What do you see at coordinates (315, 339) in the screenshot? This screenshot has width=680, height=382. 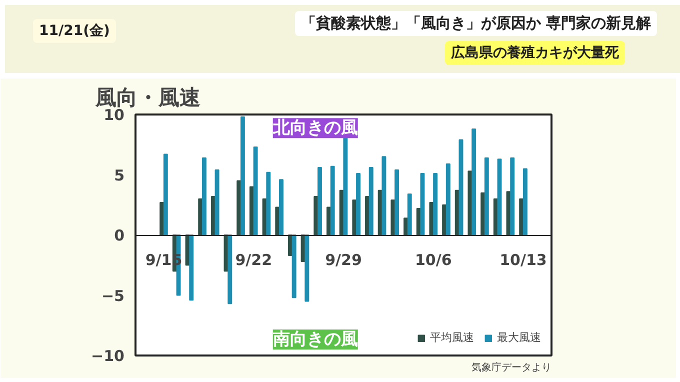 I see `annotation: 南向きの風` at bounding box center [315, 339].